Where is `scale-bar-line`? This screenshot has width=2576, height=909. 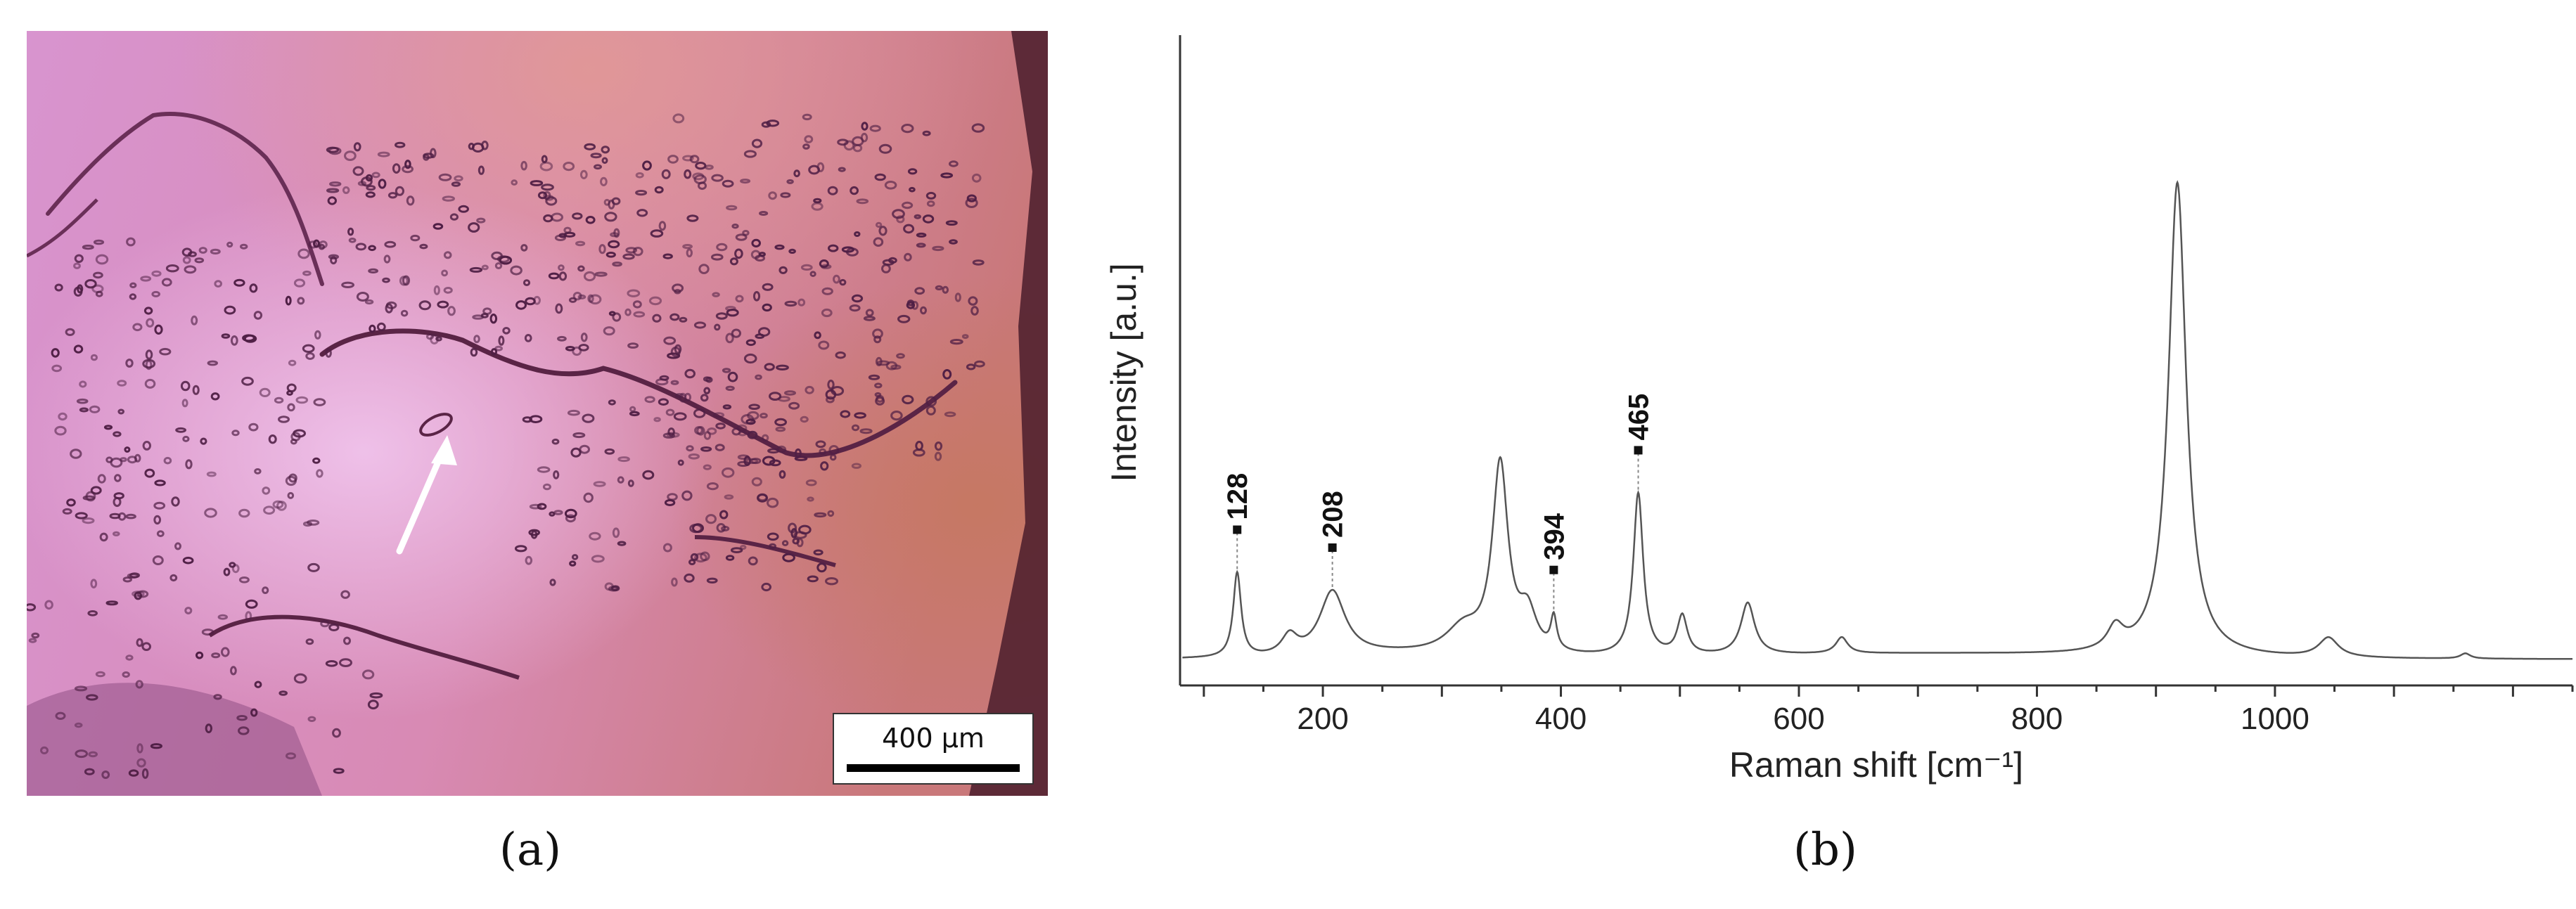 scale-bar-line is located at coordinates (933, 768).